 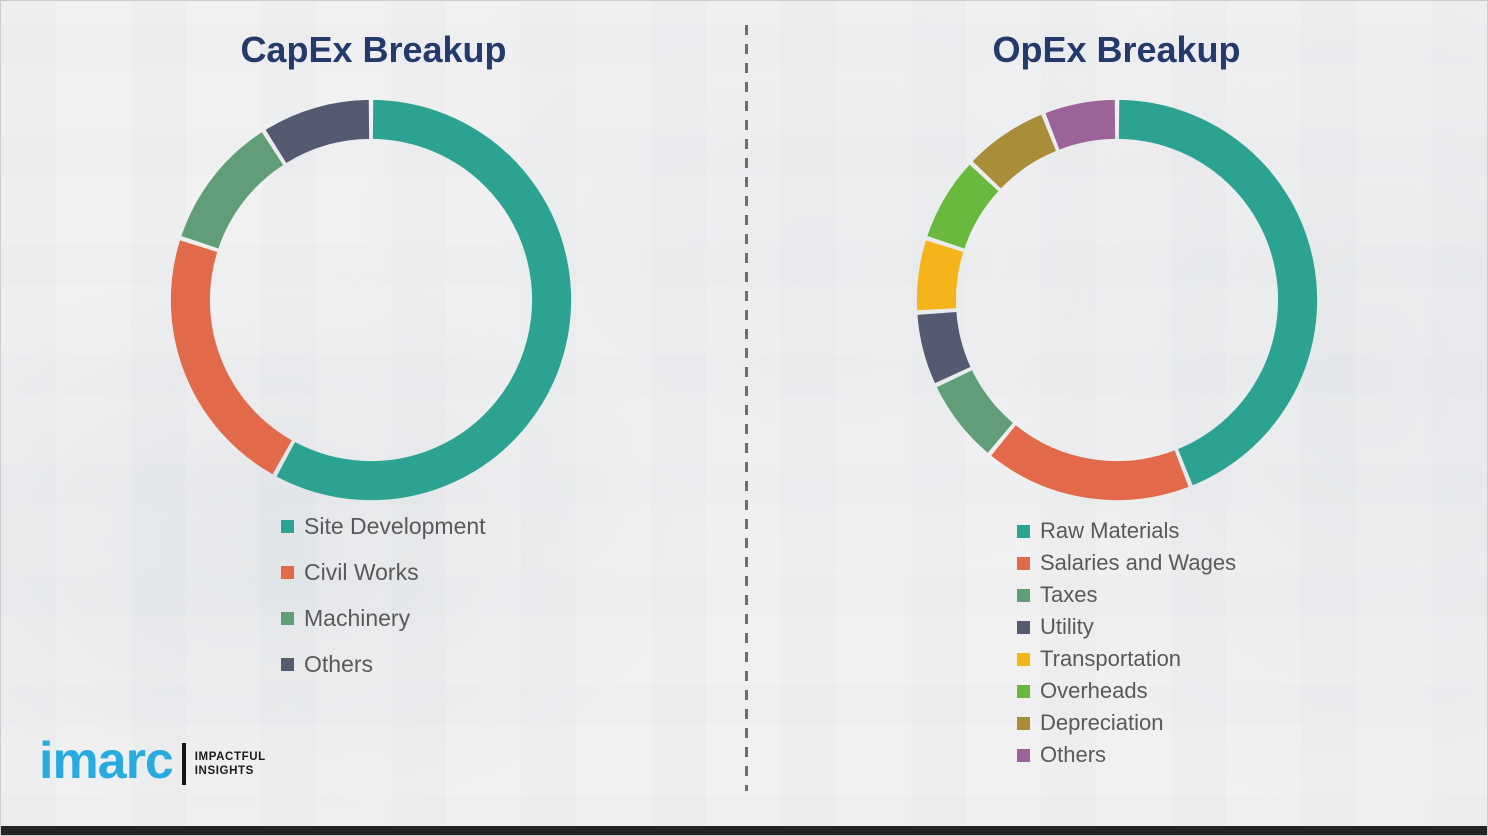 I want to click on legend-label: Transportation, so click(x=1111, y=658).